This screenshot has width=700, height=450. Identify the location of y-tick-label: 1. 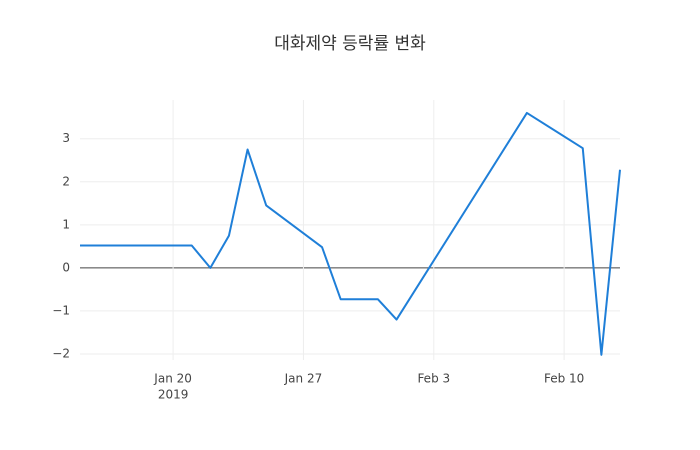
(66, 224).